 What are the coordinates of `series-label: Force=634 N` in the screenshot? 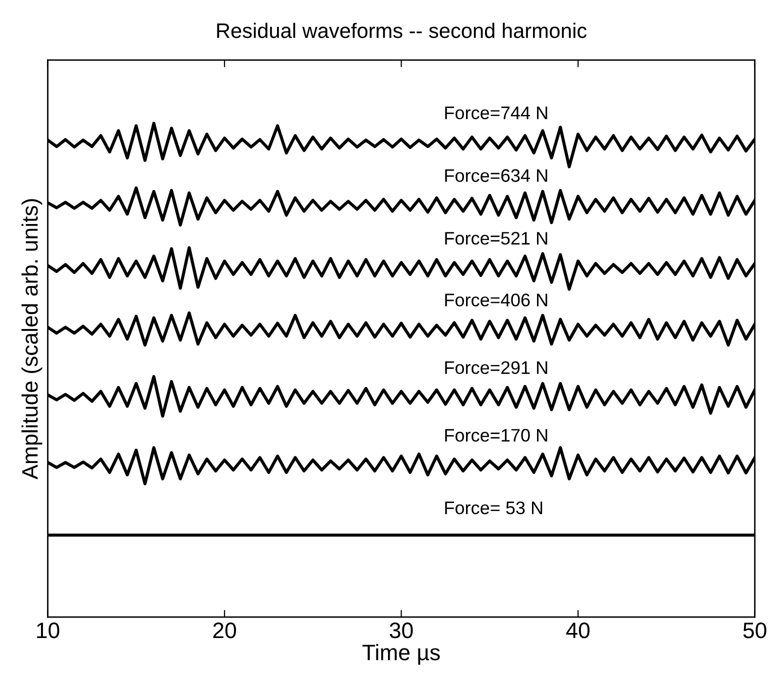 It's located at (496, 175).